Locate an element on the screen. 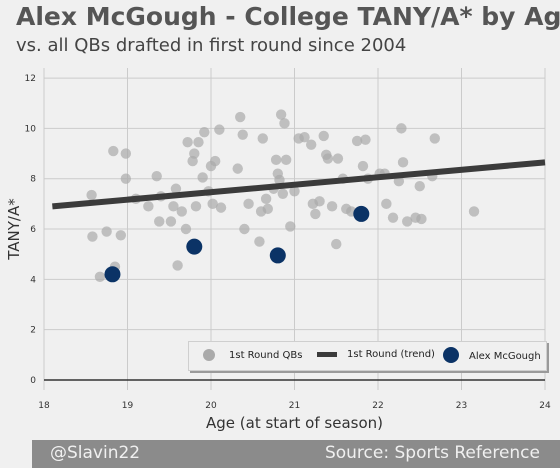  y-tick-label: 4 is located at coordinates (33, 280).